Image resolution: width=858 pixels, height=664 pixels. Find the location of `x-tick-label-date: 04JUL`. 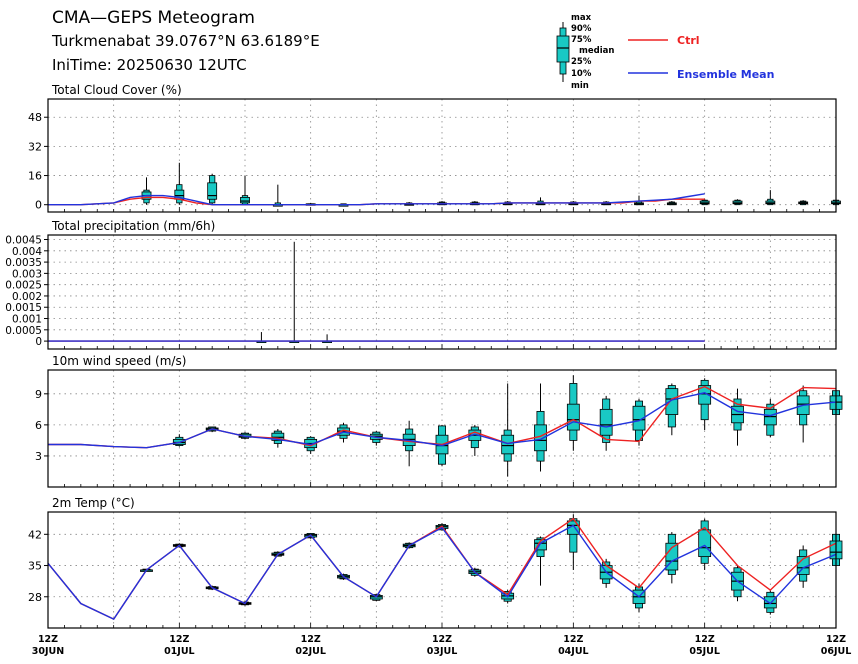

x-tick-label-date: 04JUL is located at coordinates (573, 651).